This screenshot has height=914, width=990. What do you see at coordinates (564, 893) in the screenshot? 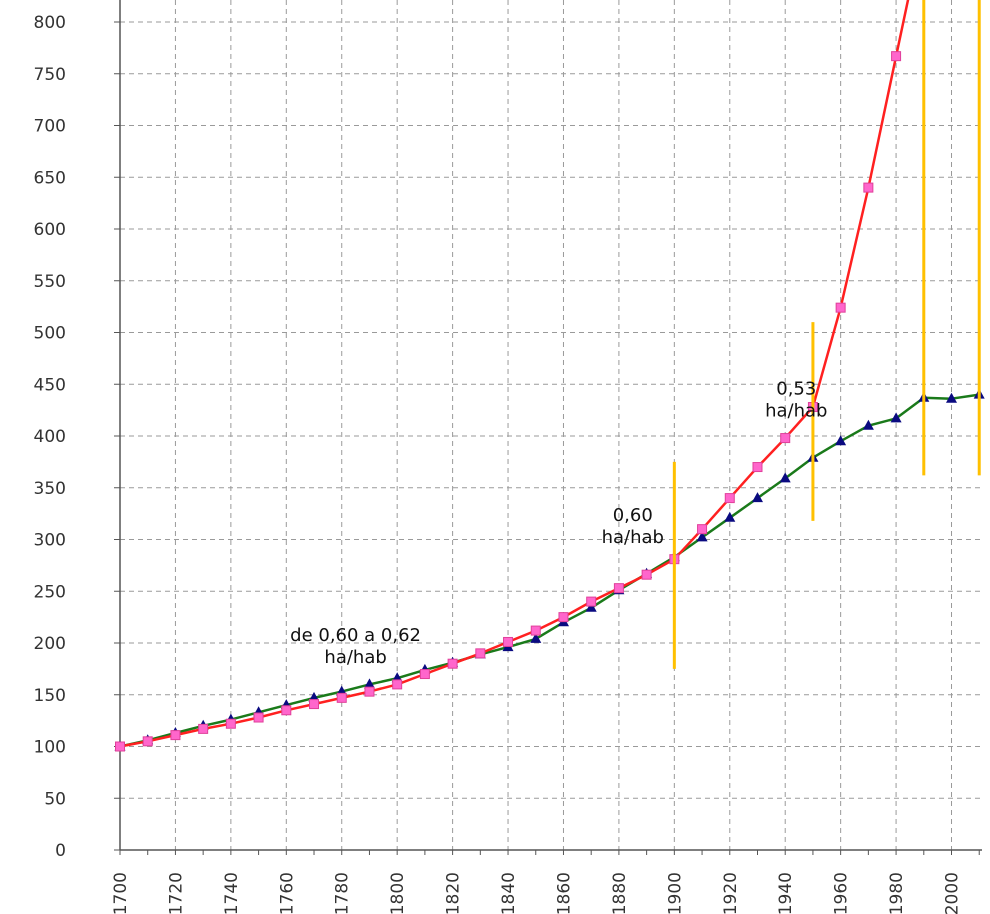
I see `x-tick-label: 1860` at bounding box center [564, 893].